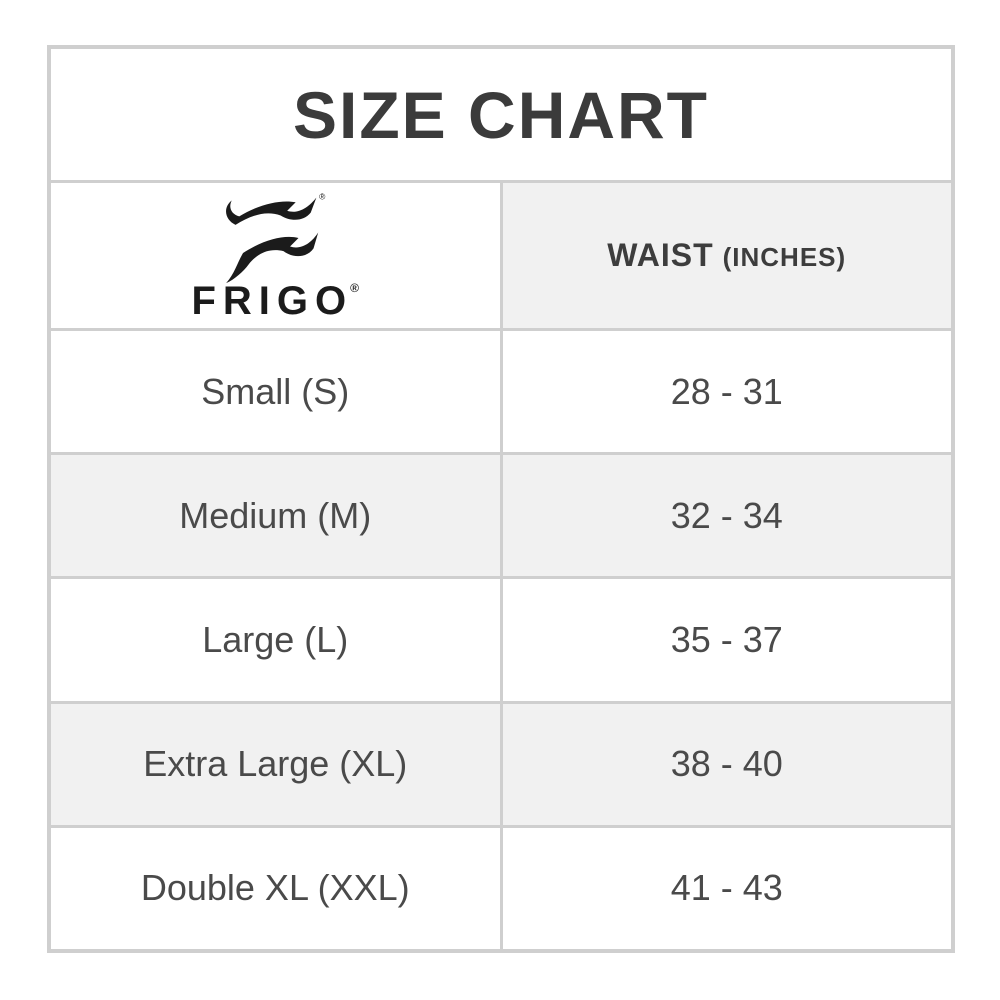 This screenshot has height=1000, width=1000. What do you see at coordinates (322, 196) in the screenshot?
I see `icon-registered-mark: ®` at bounding box center [322, 196].